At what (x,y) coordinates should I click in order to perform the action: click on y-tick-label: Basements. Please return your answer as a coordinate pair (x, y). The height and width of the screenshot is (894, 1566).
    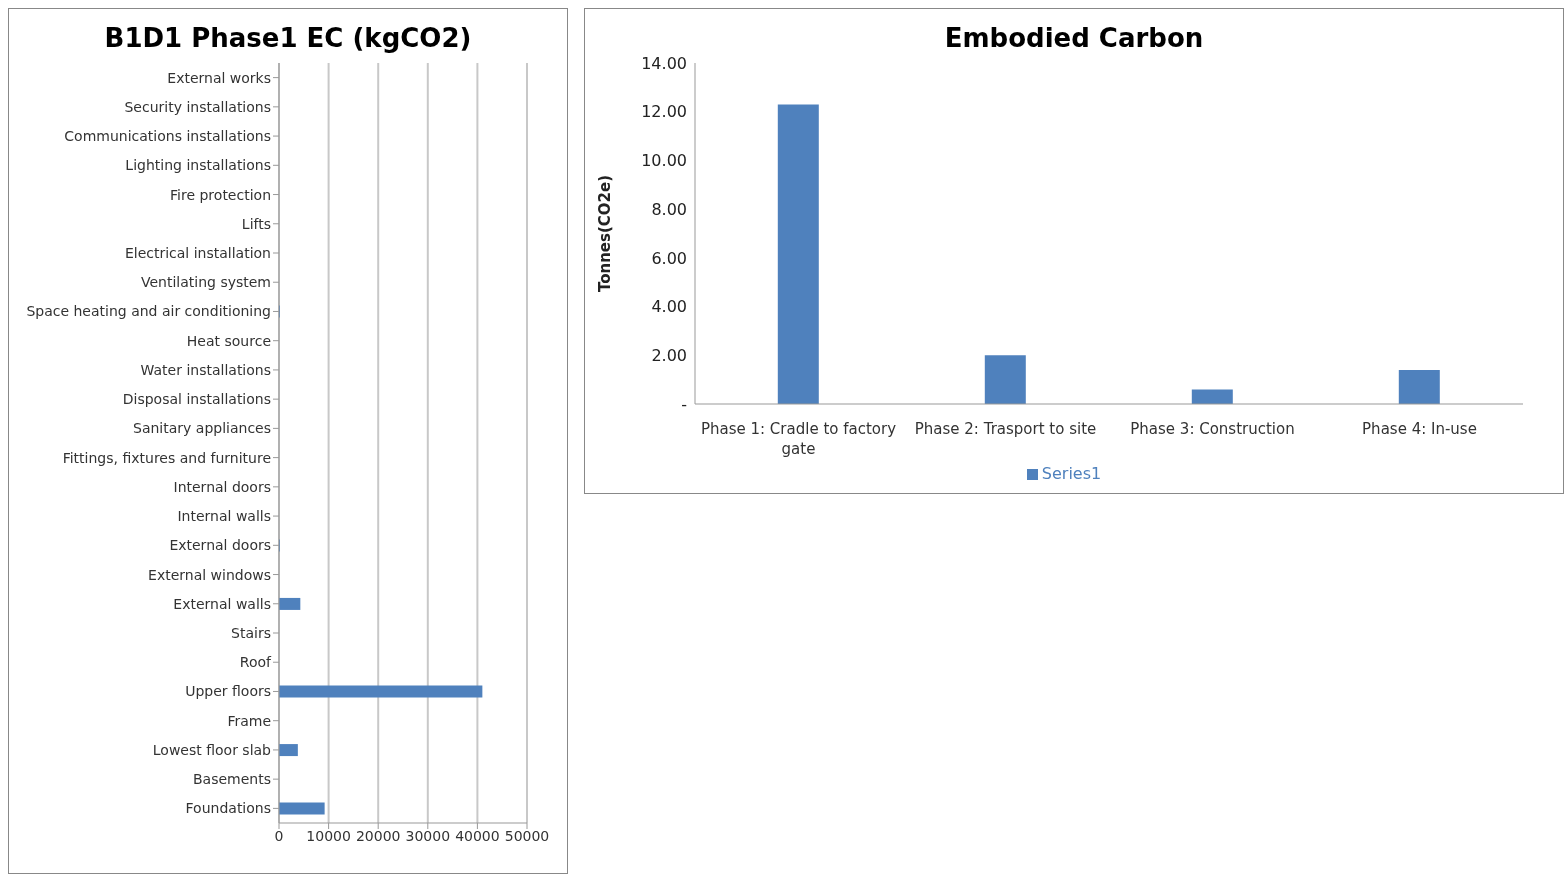
    Looking at the image, I should click on (232, 779).